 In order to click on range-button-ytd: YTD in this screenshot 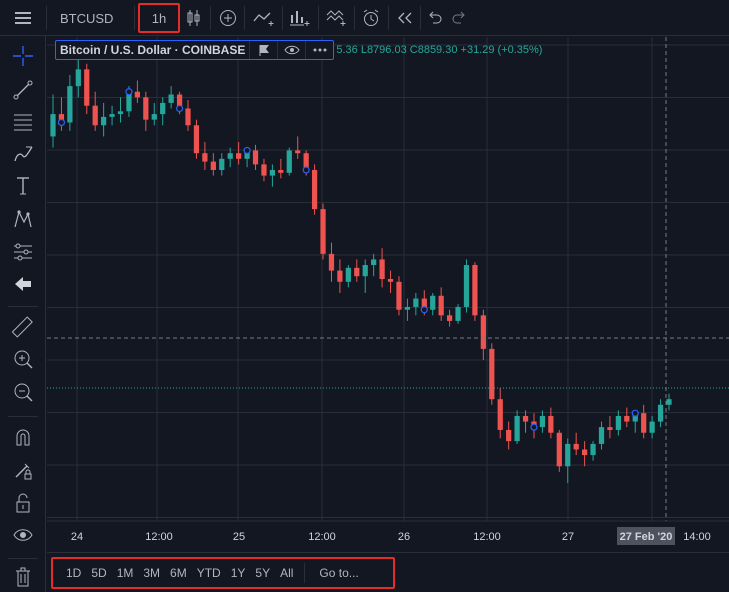, I will do `click(208, 573)`.